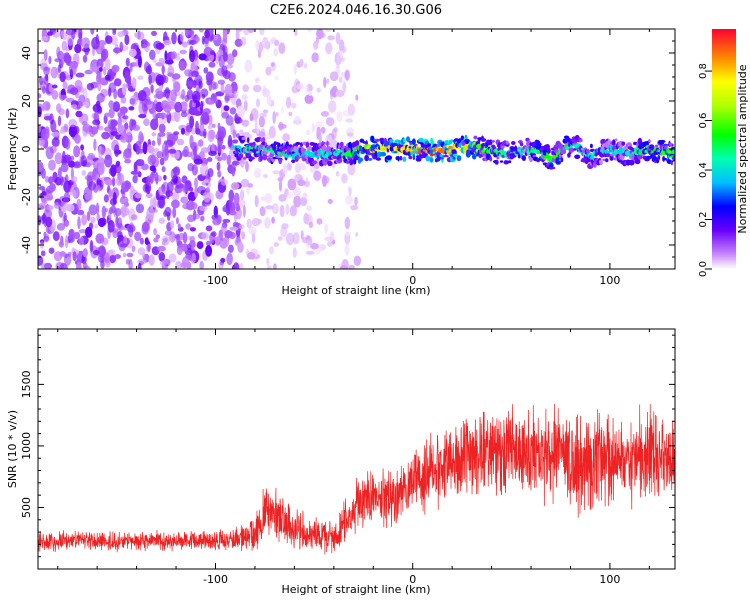 This screenshot has width=750, height=600. Describe the element at coordinates (215, 579) in the screenshot. I see `x-tick-label: -100` at that location.